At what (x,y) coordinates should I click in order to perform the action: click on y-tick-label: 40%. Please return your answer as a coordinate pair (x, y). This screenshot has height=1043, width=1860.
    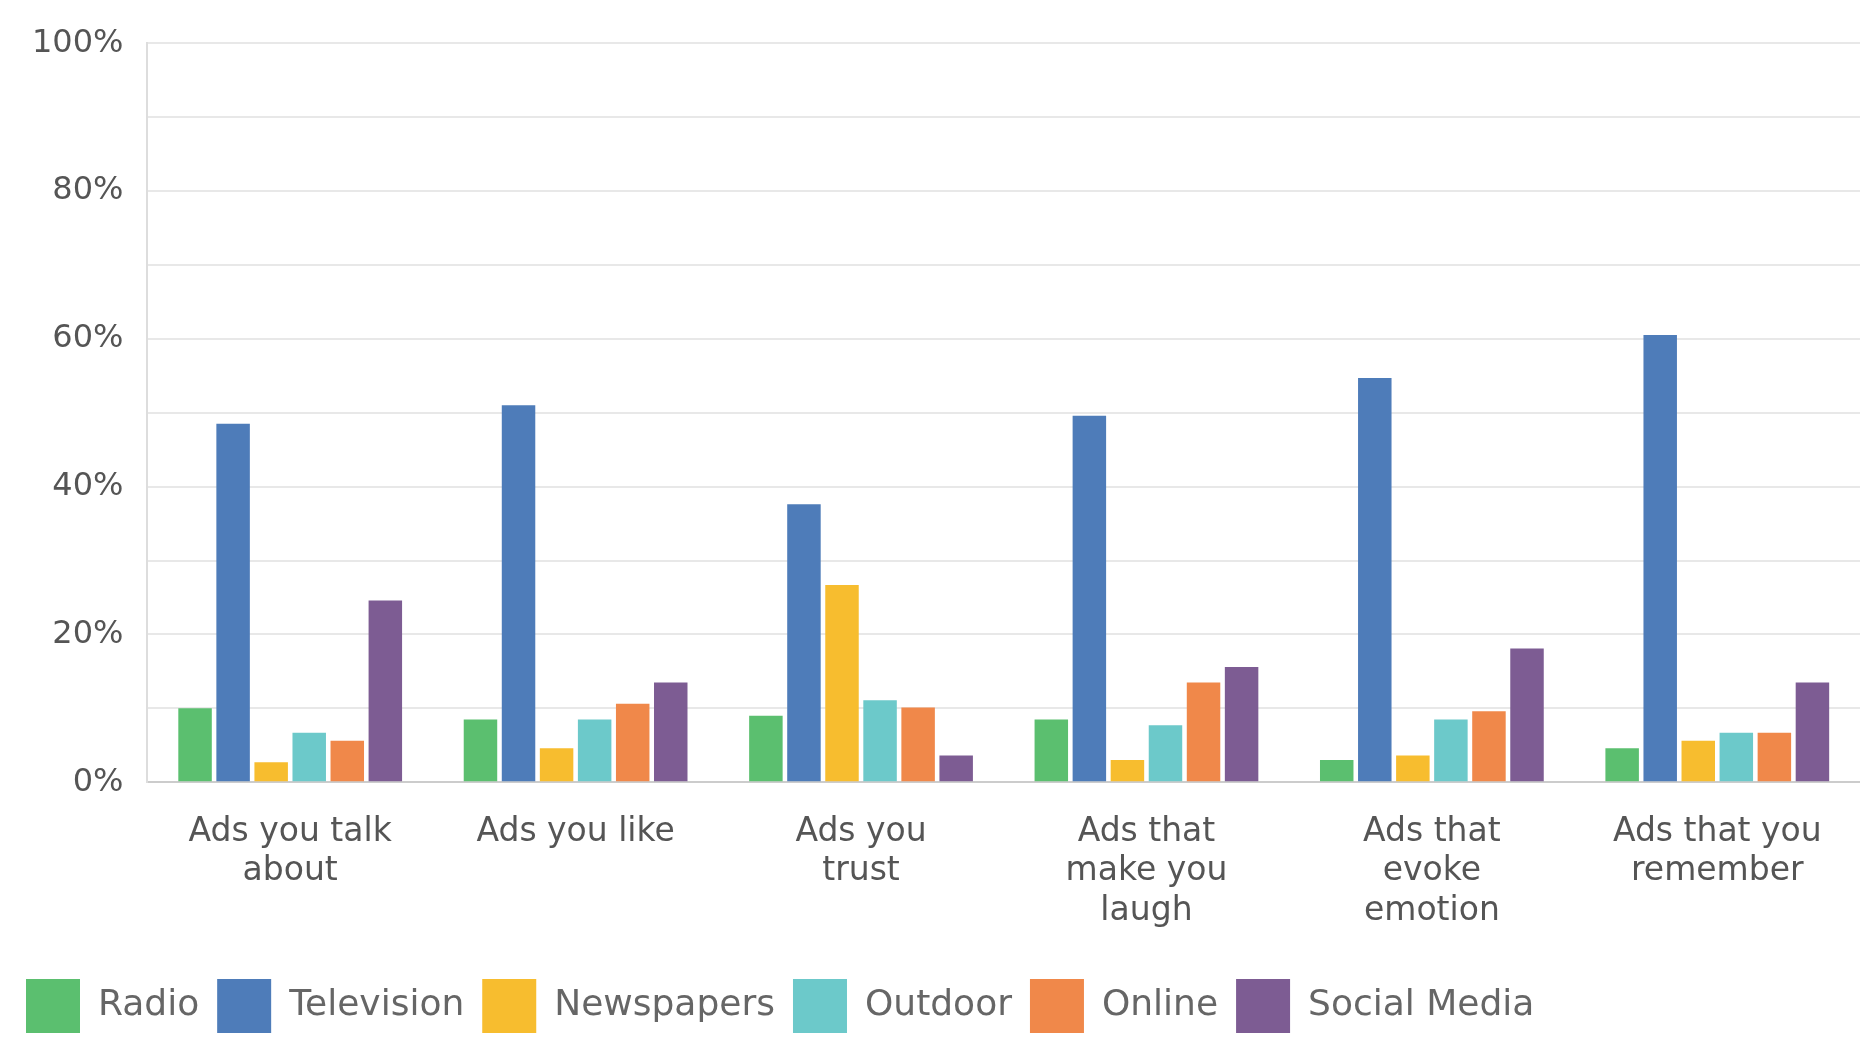
    Looking at the image, I should click on (88, 483).